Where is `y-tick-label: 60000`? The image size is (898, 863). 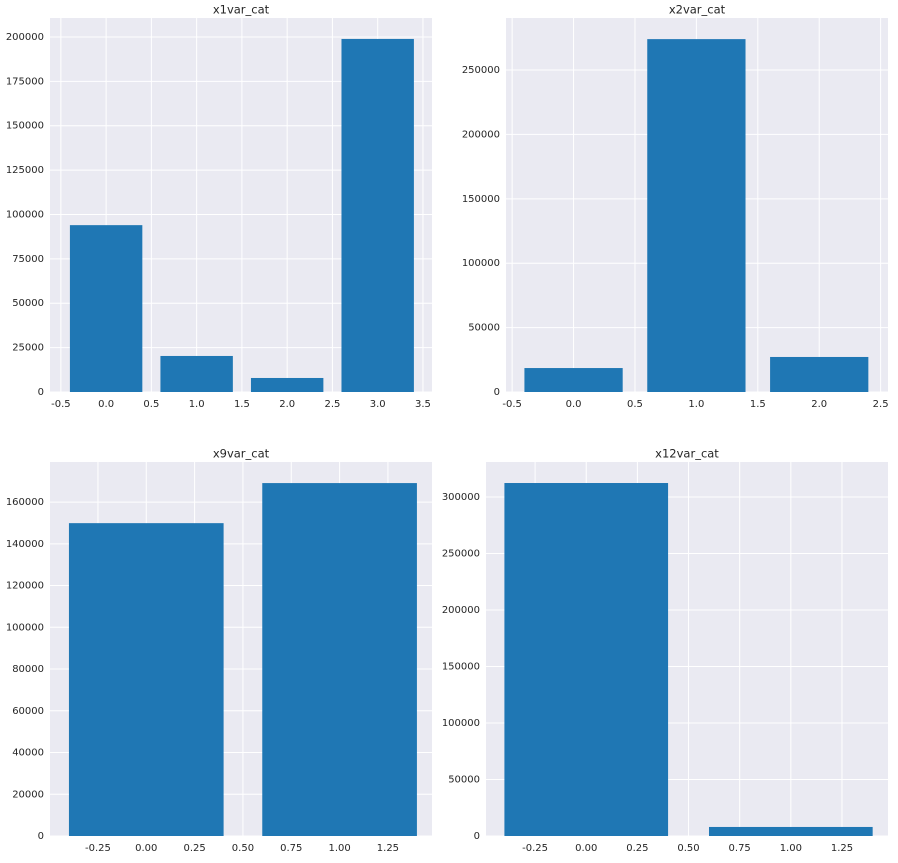 y-tick-label: 60000 is located at coordinates (28, 711).